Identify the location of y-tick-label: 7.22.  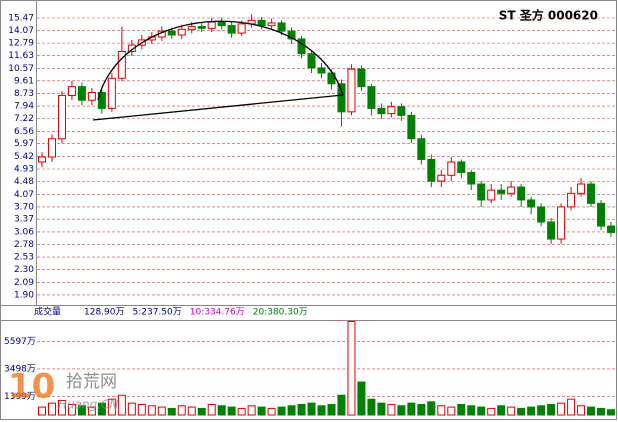
(24, 119).